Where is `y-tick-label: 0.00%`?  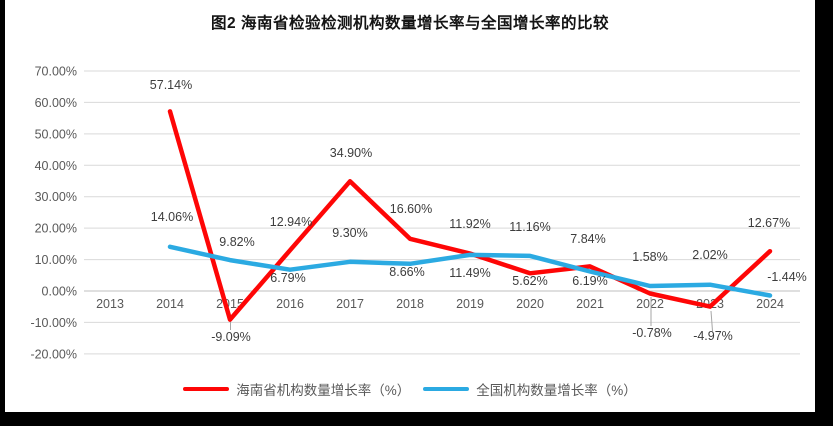 y-tick-label: 0.00% is located at coordinates (59, 292).